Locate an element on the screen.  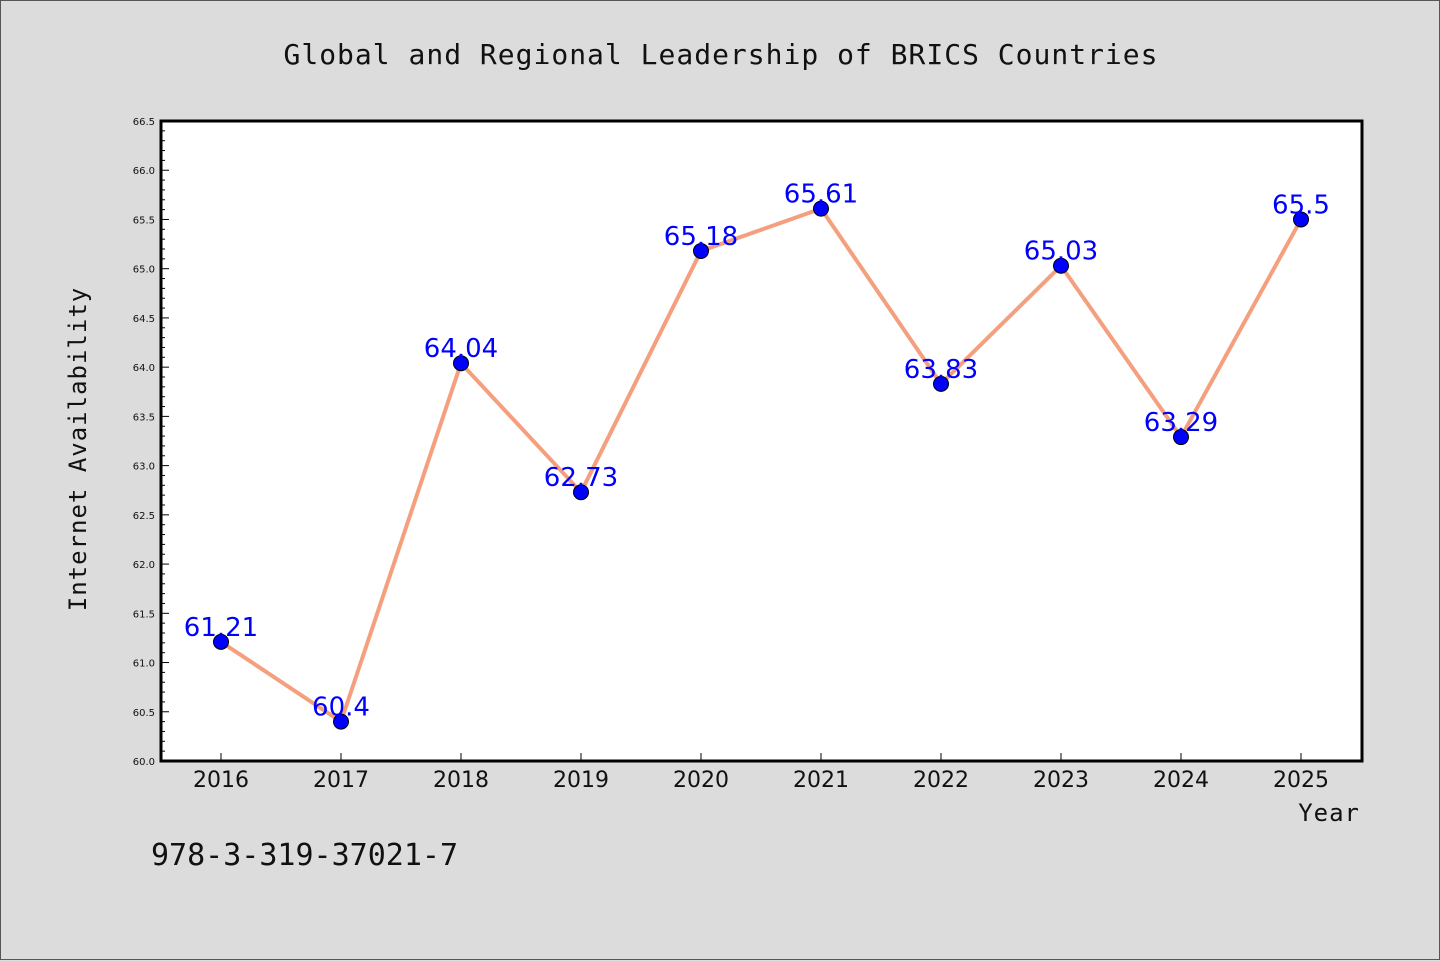
x-tick-label: 2025 is located at coordinates (1301, 780).